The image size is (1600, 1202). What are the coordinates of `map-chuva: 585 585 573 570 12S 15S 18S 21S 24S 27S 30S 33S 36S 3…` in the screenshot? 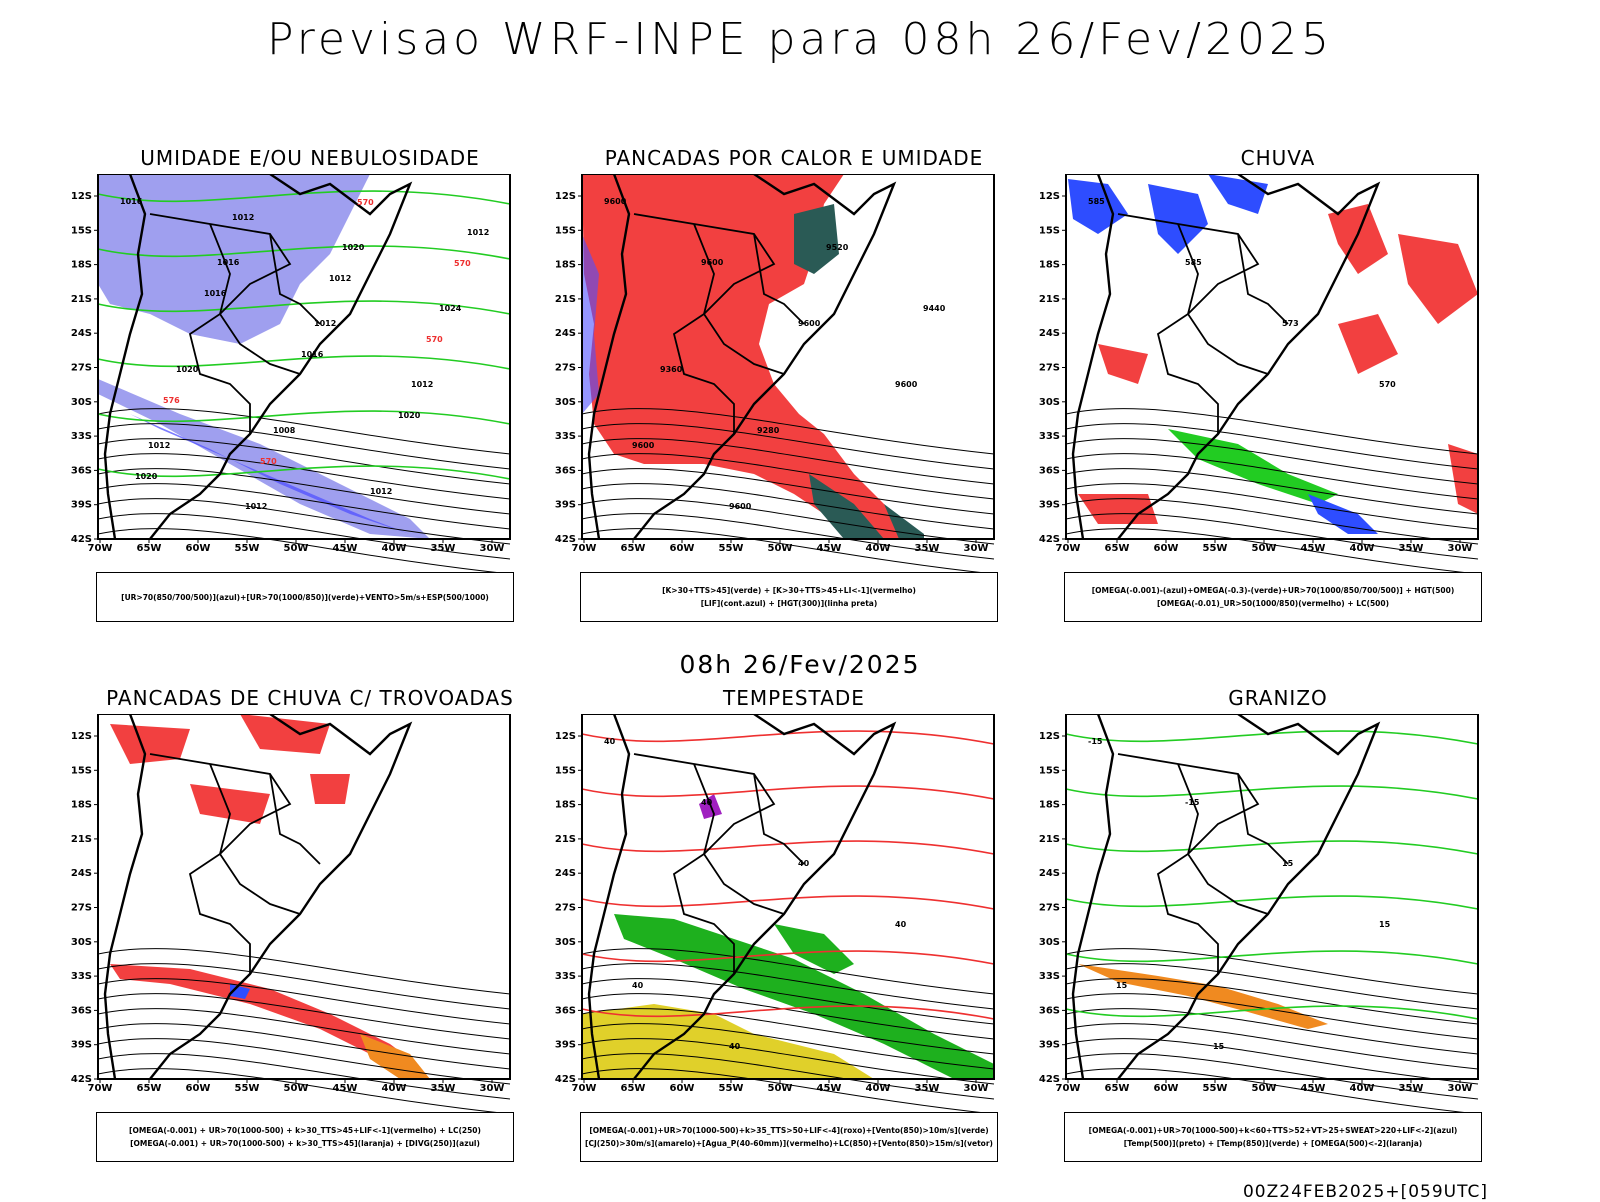 It's located at (1259, 374).